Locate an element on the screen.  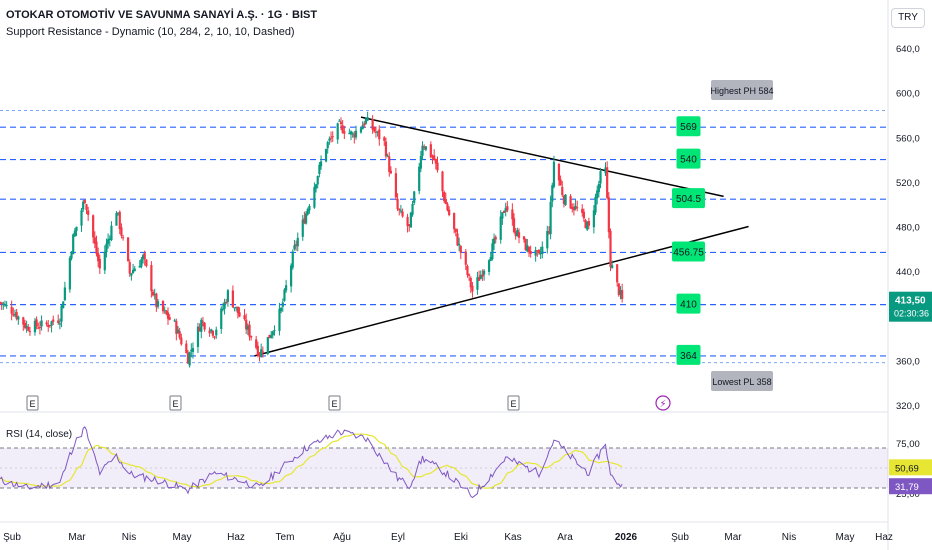
time-tick-label: Eyl is located at coordinates (398, 537).